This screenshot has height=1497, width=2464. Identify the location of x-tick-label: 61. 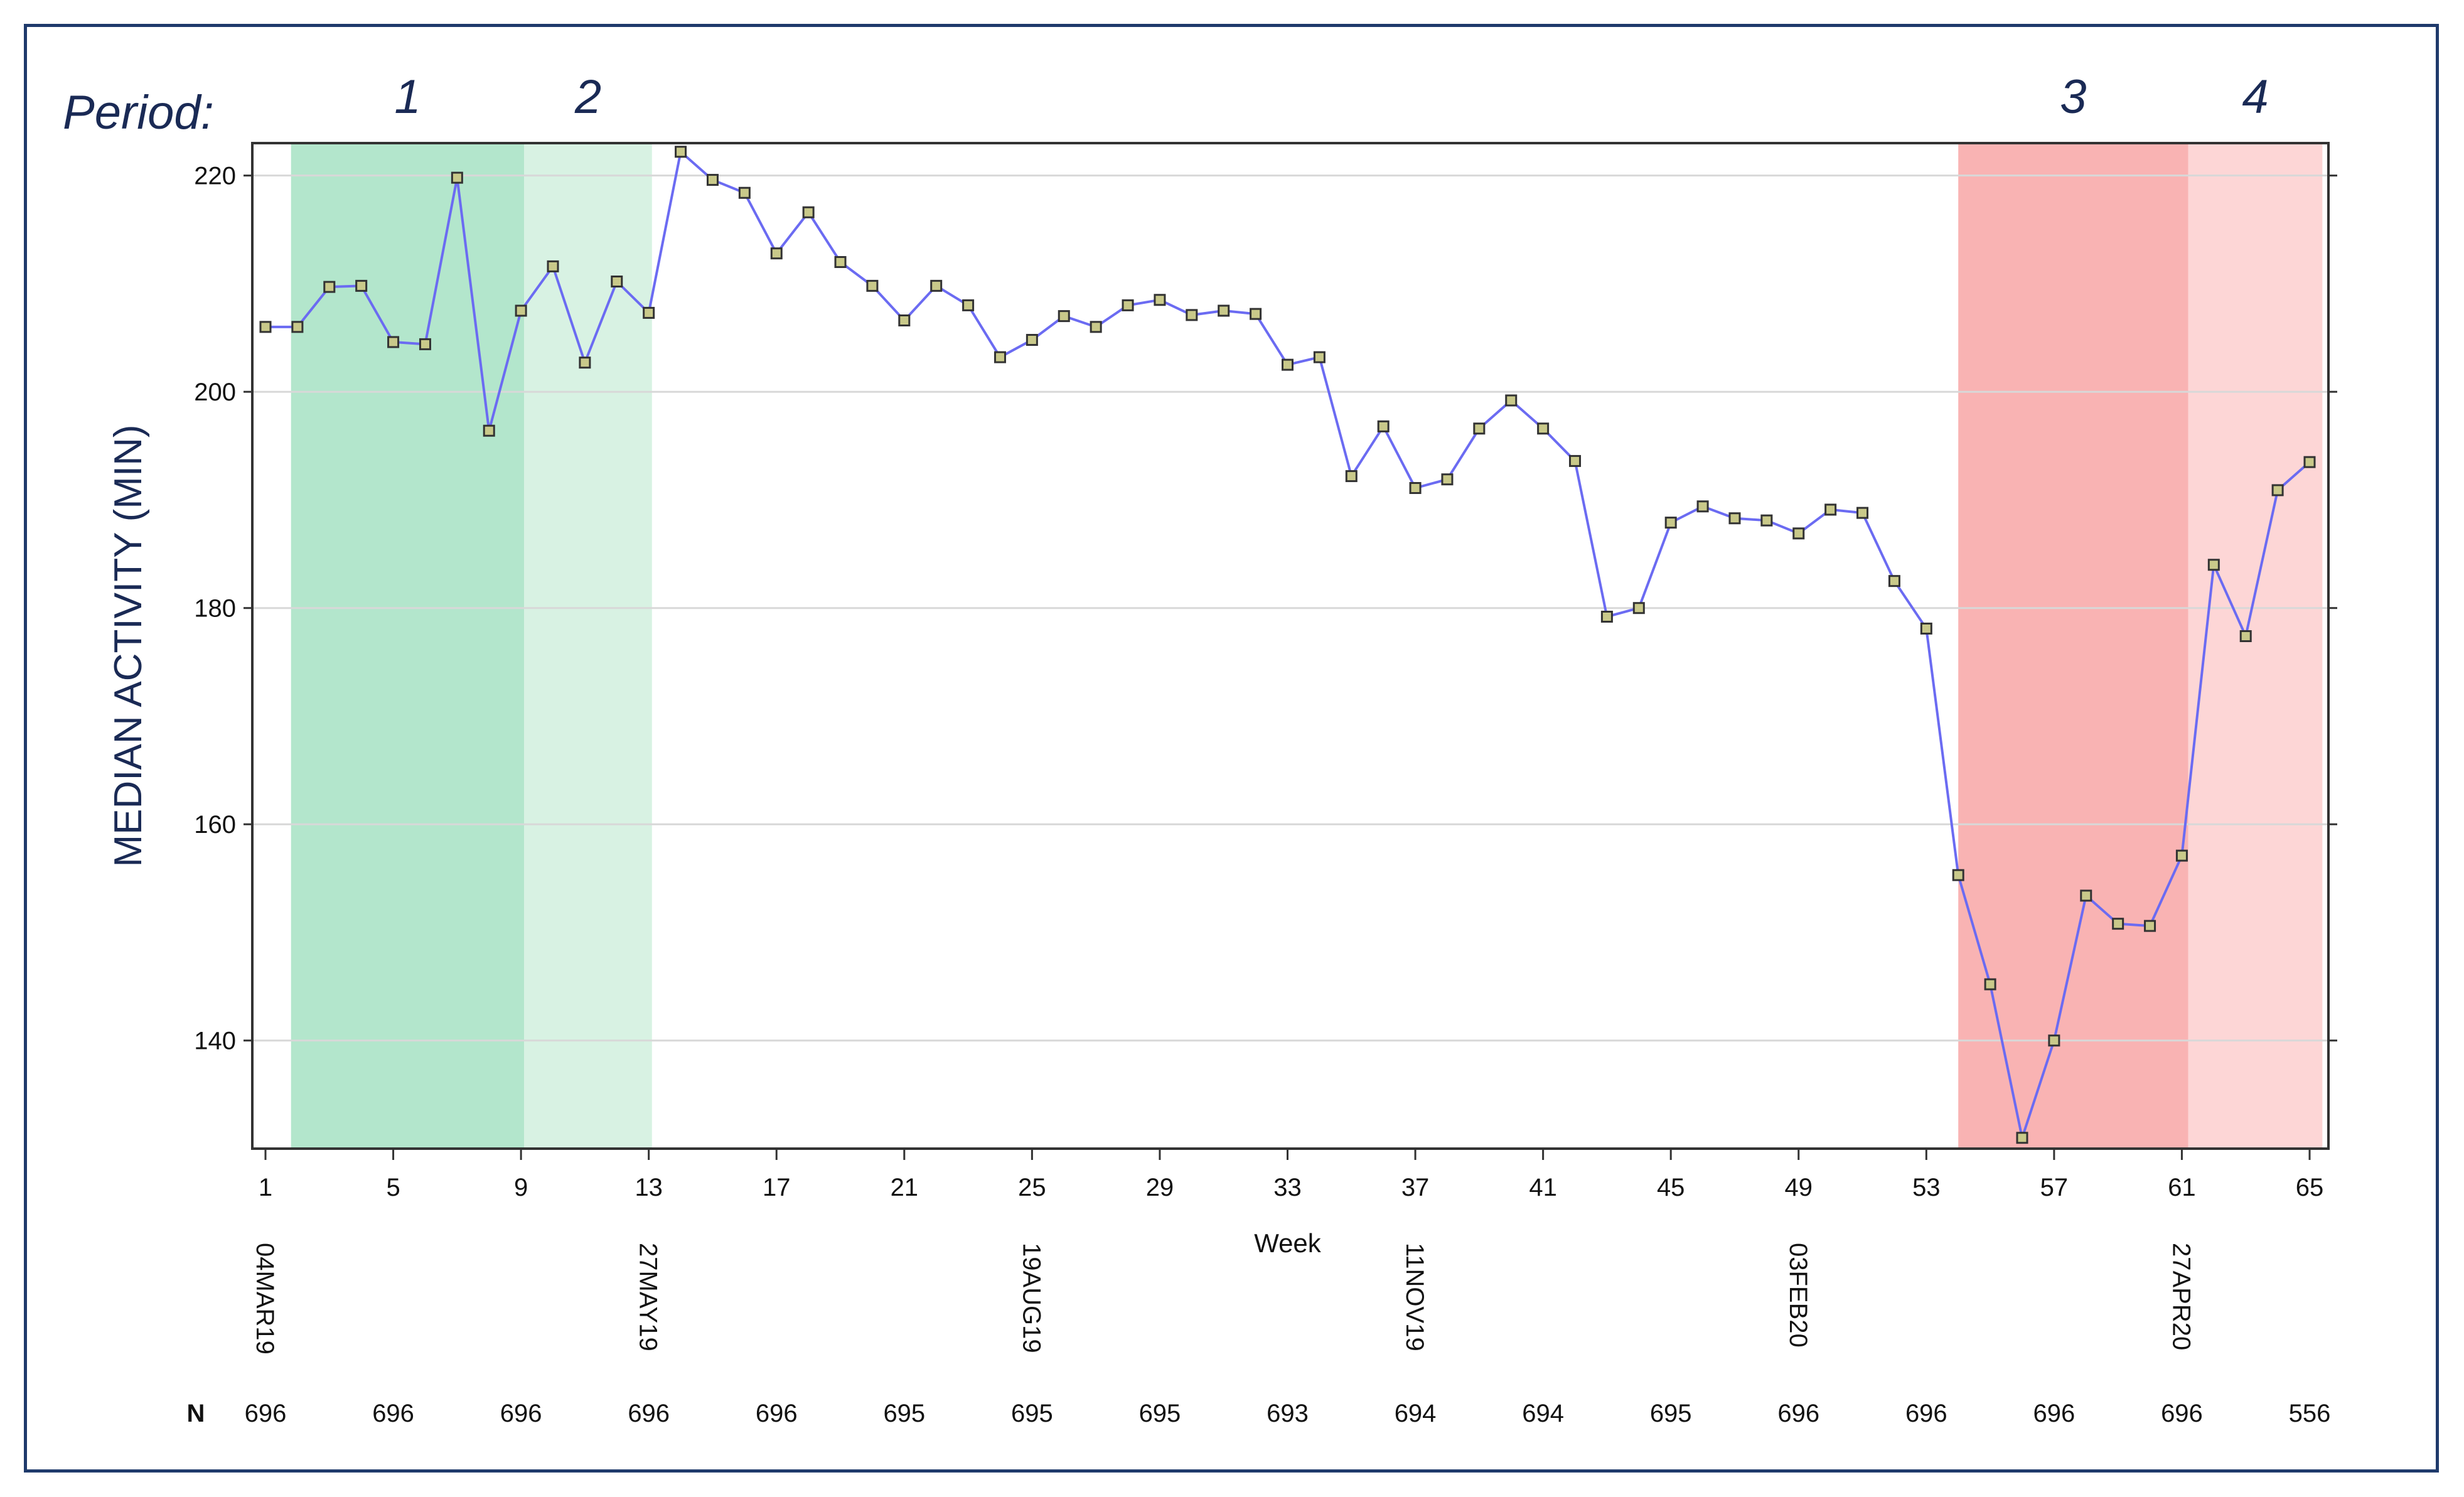
(2182, 1187).